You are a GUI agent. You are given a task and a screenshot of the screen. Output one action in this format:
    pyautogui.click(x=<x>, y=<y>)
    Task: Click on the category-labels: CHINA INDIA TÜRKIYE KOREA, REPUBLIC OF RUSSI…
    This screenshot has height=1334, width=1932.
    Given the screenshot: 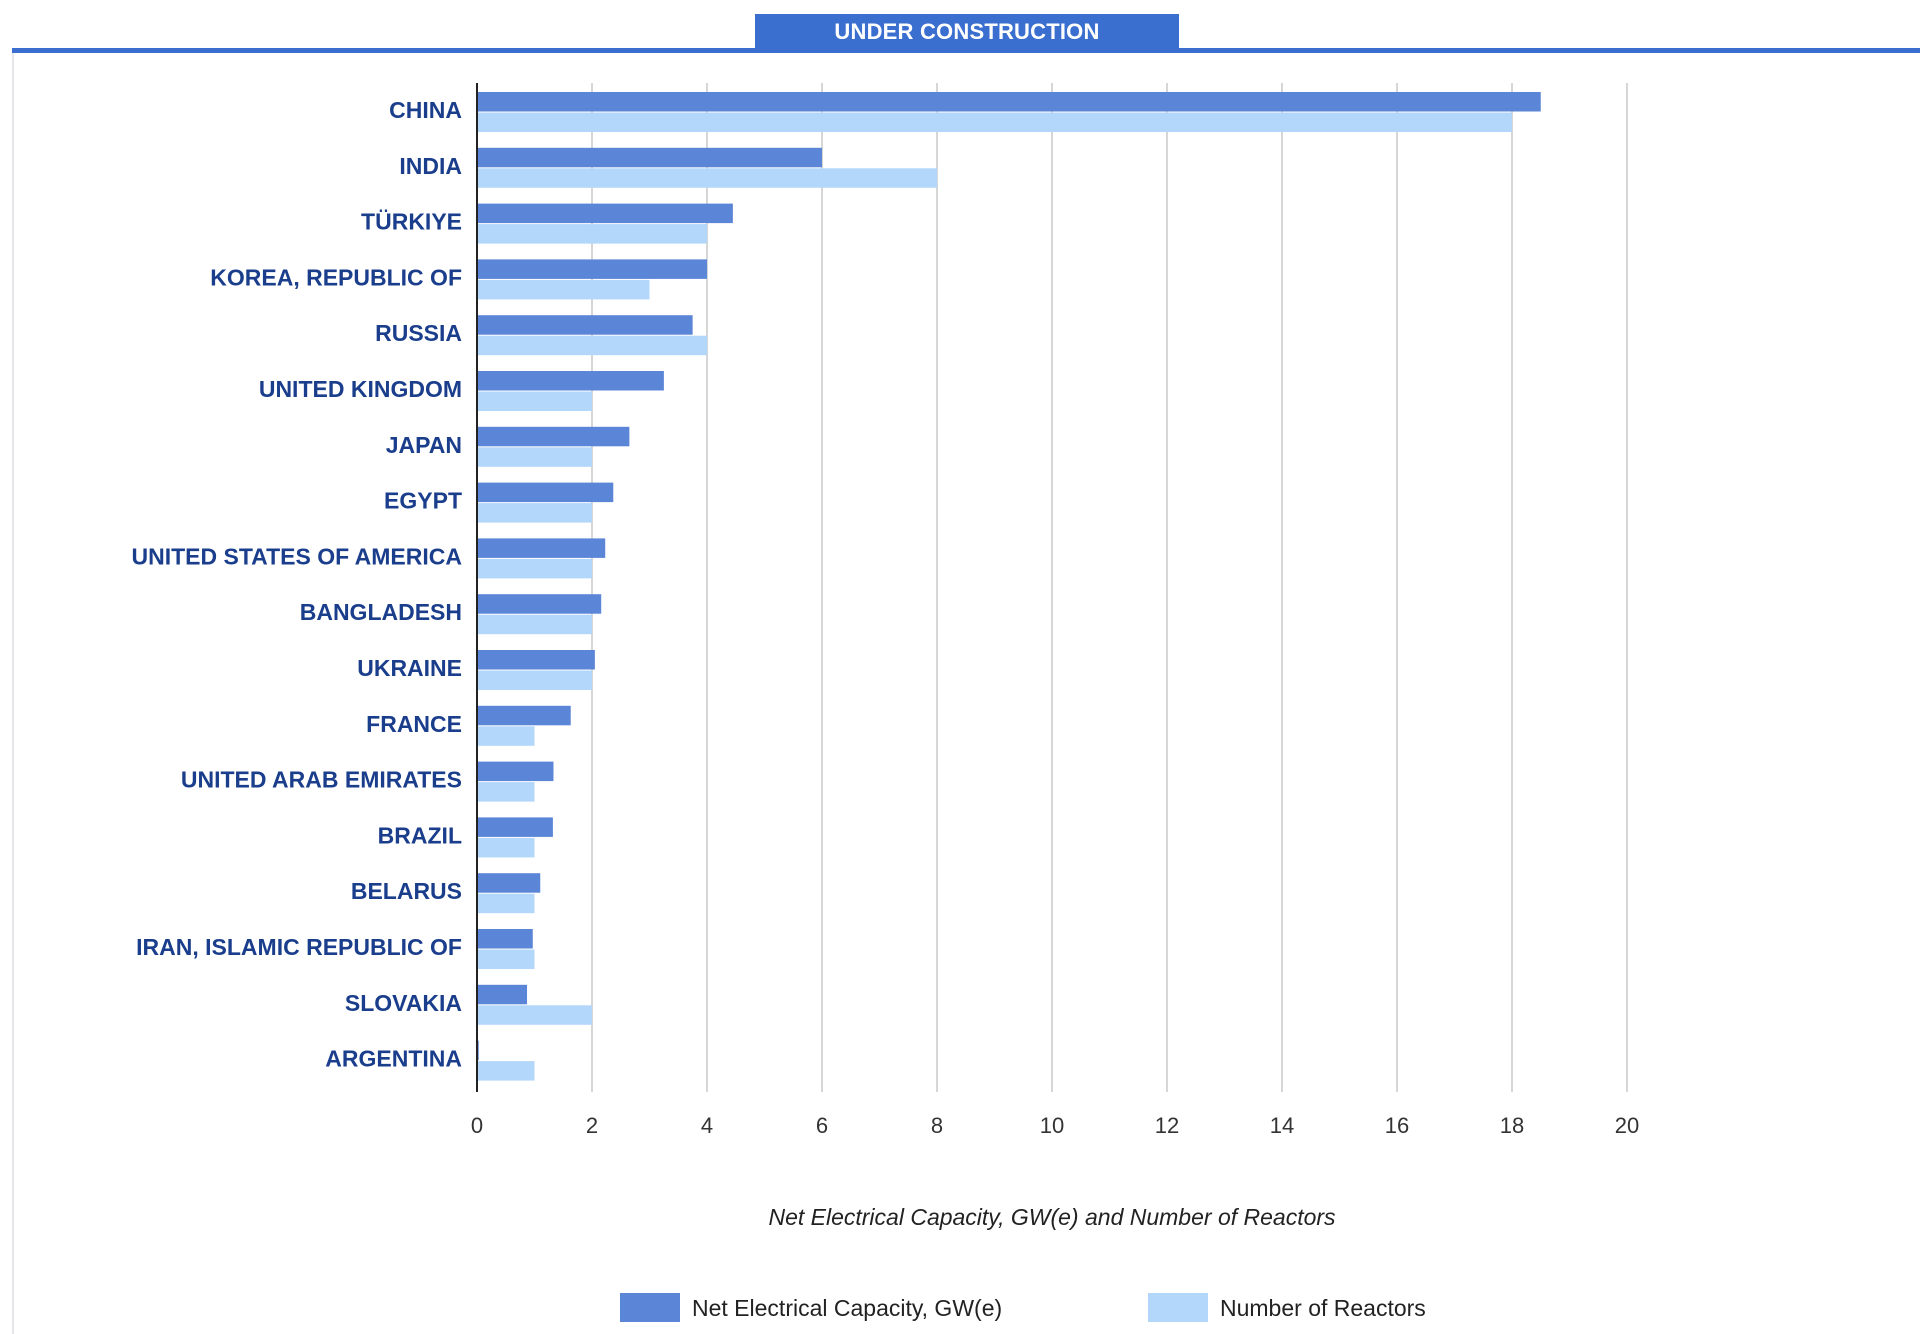 What is the action you would take?
    pyautogui.click(x=296, y=584)
    